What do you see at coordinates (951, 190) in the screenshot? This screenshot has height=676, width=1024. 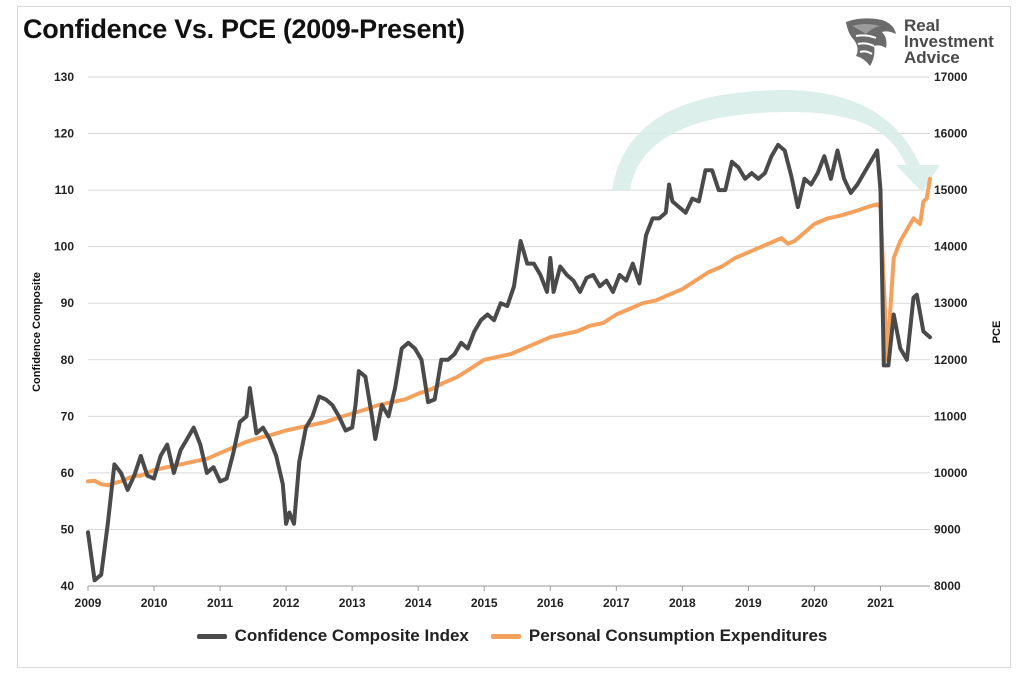 I see `right-tick-label: 15000` at bounding box center [951, 190].